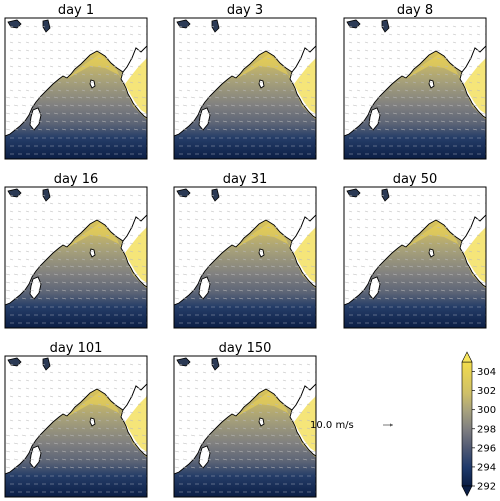  I want to click on quiver-key-arrowhead, so click(391, 425).